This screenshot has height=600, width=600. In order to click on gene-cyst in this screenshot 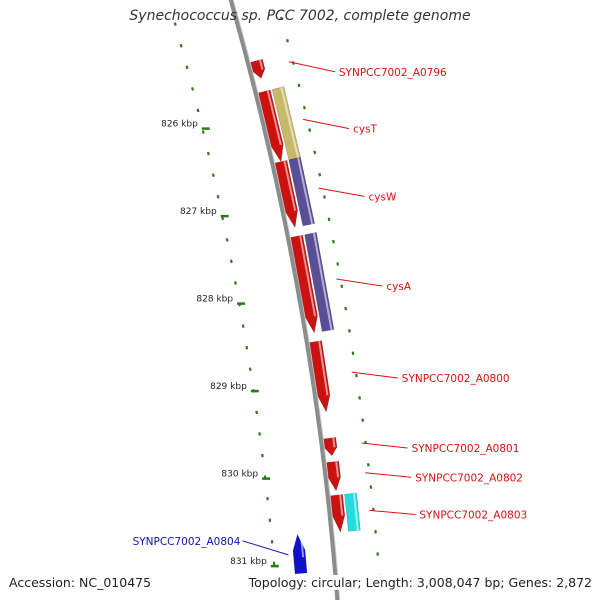, I will do `click(271, 126)`.